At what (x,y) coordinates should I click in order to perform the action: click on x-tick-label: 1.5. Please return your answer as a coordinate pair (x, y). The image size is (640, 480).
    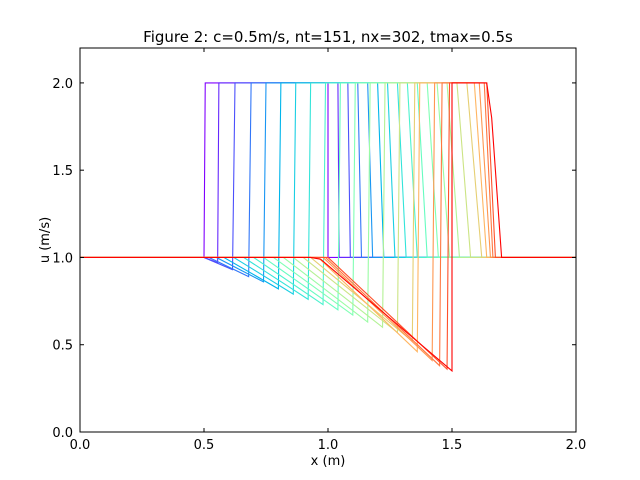
    Looking at the image, I should click on (452, 445).